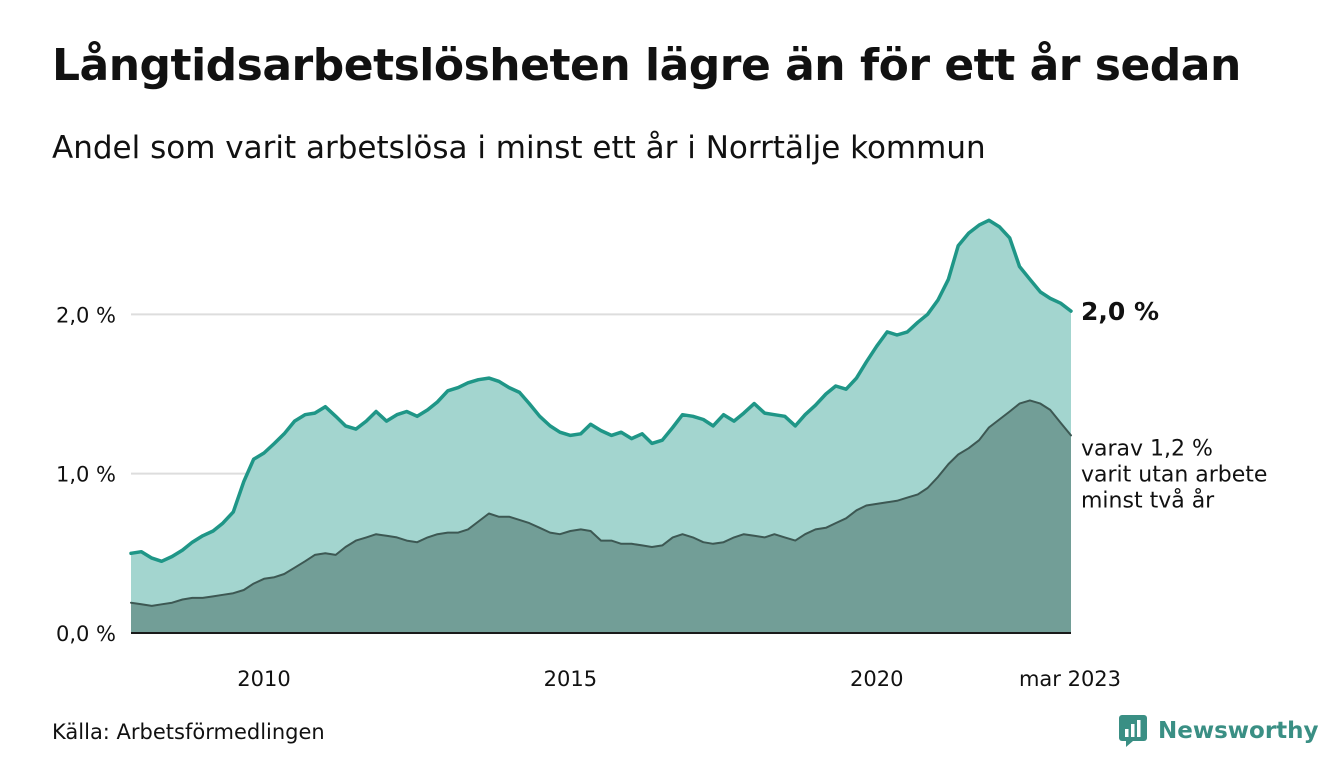 The height and width of the screenshot is (780, 1340). What do you see at coordinates (1238, 731) in the screenshot?
I see `brand-name: Newsworthy` at bounding box center [1238, 731].